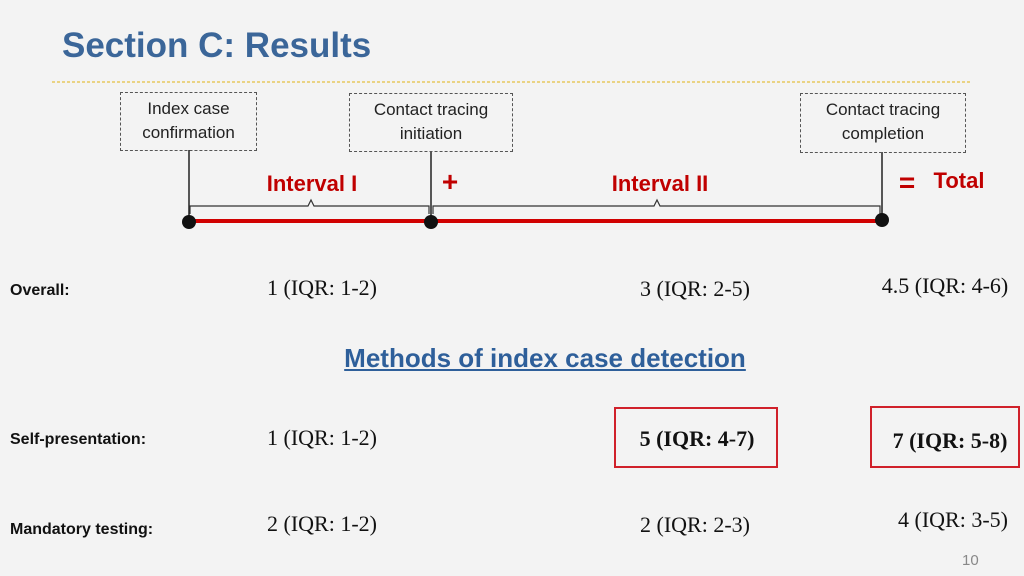 The image size is (1024, 576). Describe the element at coordinates (431, 133) in the screenshot. I see `box-line: initiation` at that location.